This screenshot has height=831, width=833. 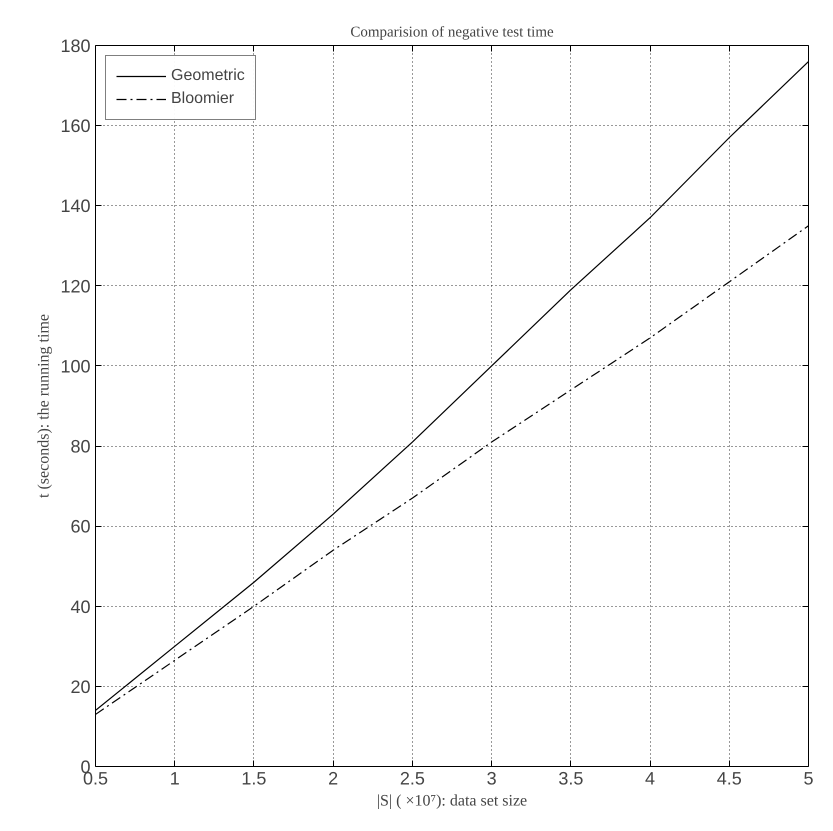 What do you see at coordinates (75, 206) in the screenshot?
I see `y-tick-label: 140` at bounding box center [75, 206].